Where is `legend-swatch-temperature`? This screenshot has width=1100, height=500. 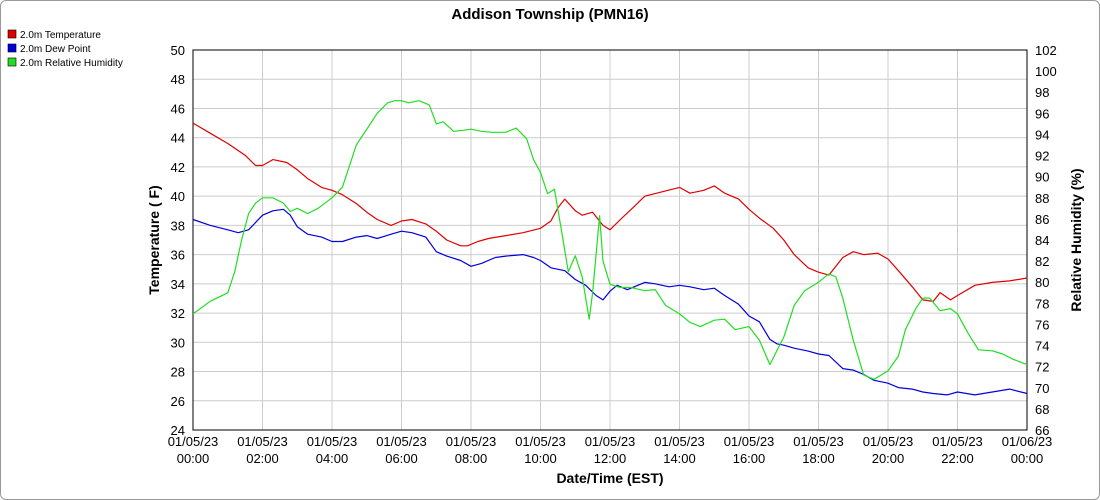
legend-swatch-temperature is located at coordinates (12, 34).